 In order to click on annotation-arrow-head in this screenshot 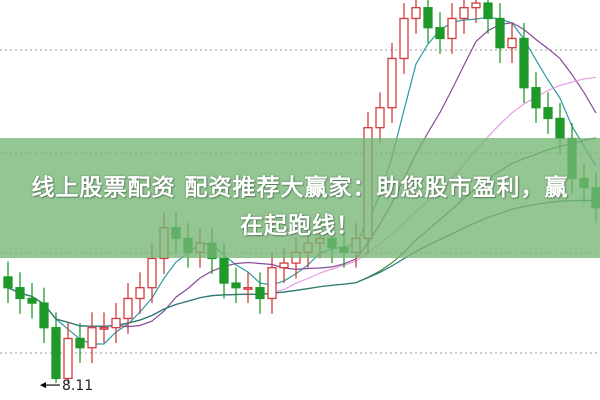, I will do `click(43, 385)`.